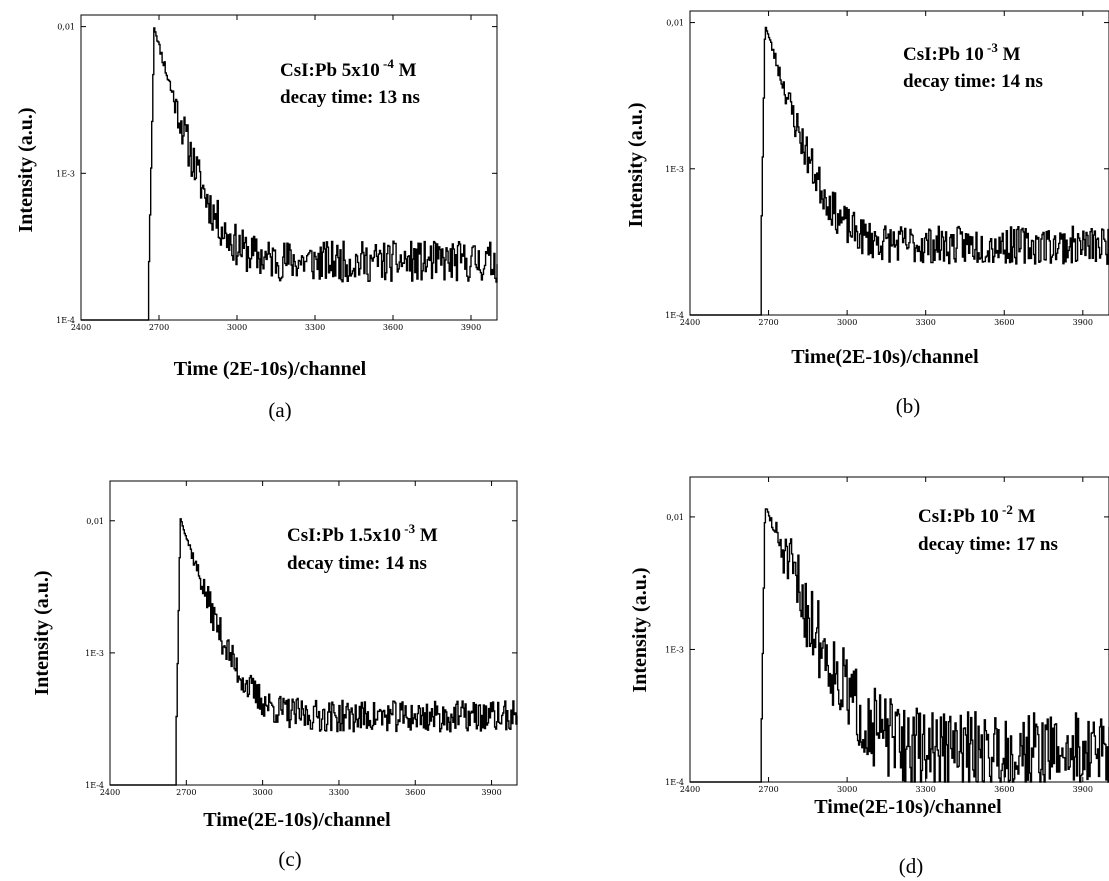 The width and height of the screenshot is (1109, 881). What do you see at coordinates (1006, 509) in the screenshot?
I see `annotation-exponent: -2` at bounding box center [1006, 509].